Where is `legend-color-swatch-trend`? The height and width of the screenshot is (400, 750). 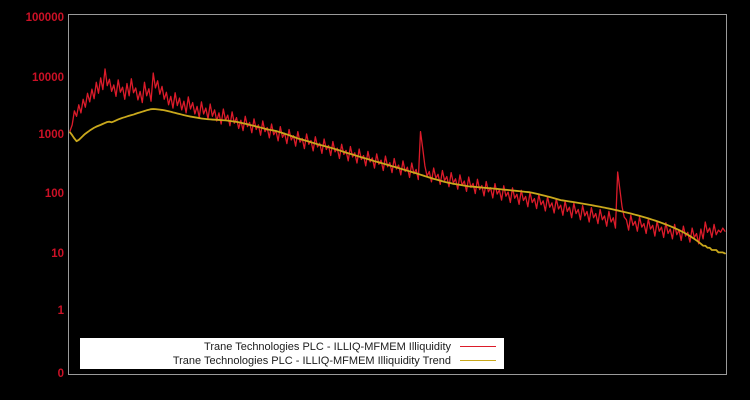
legend-color-swatch-trend is located at coordinates (478, 360).